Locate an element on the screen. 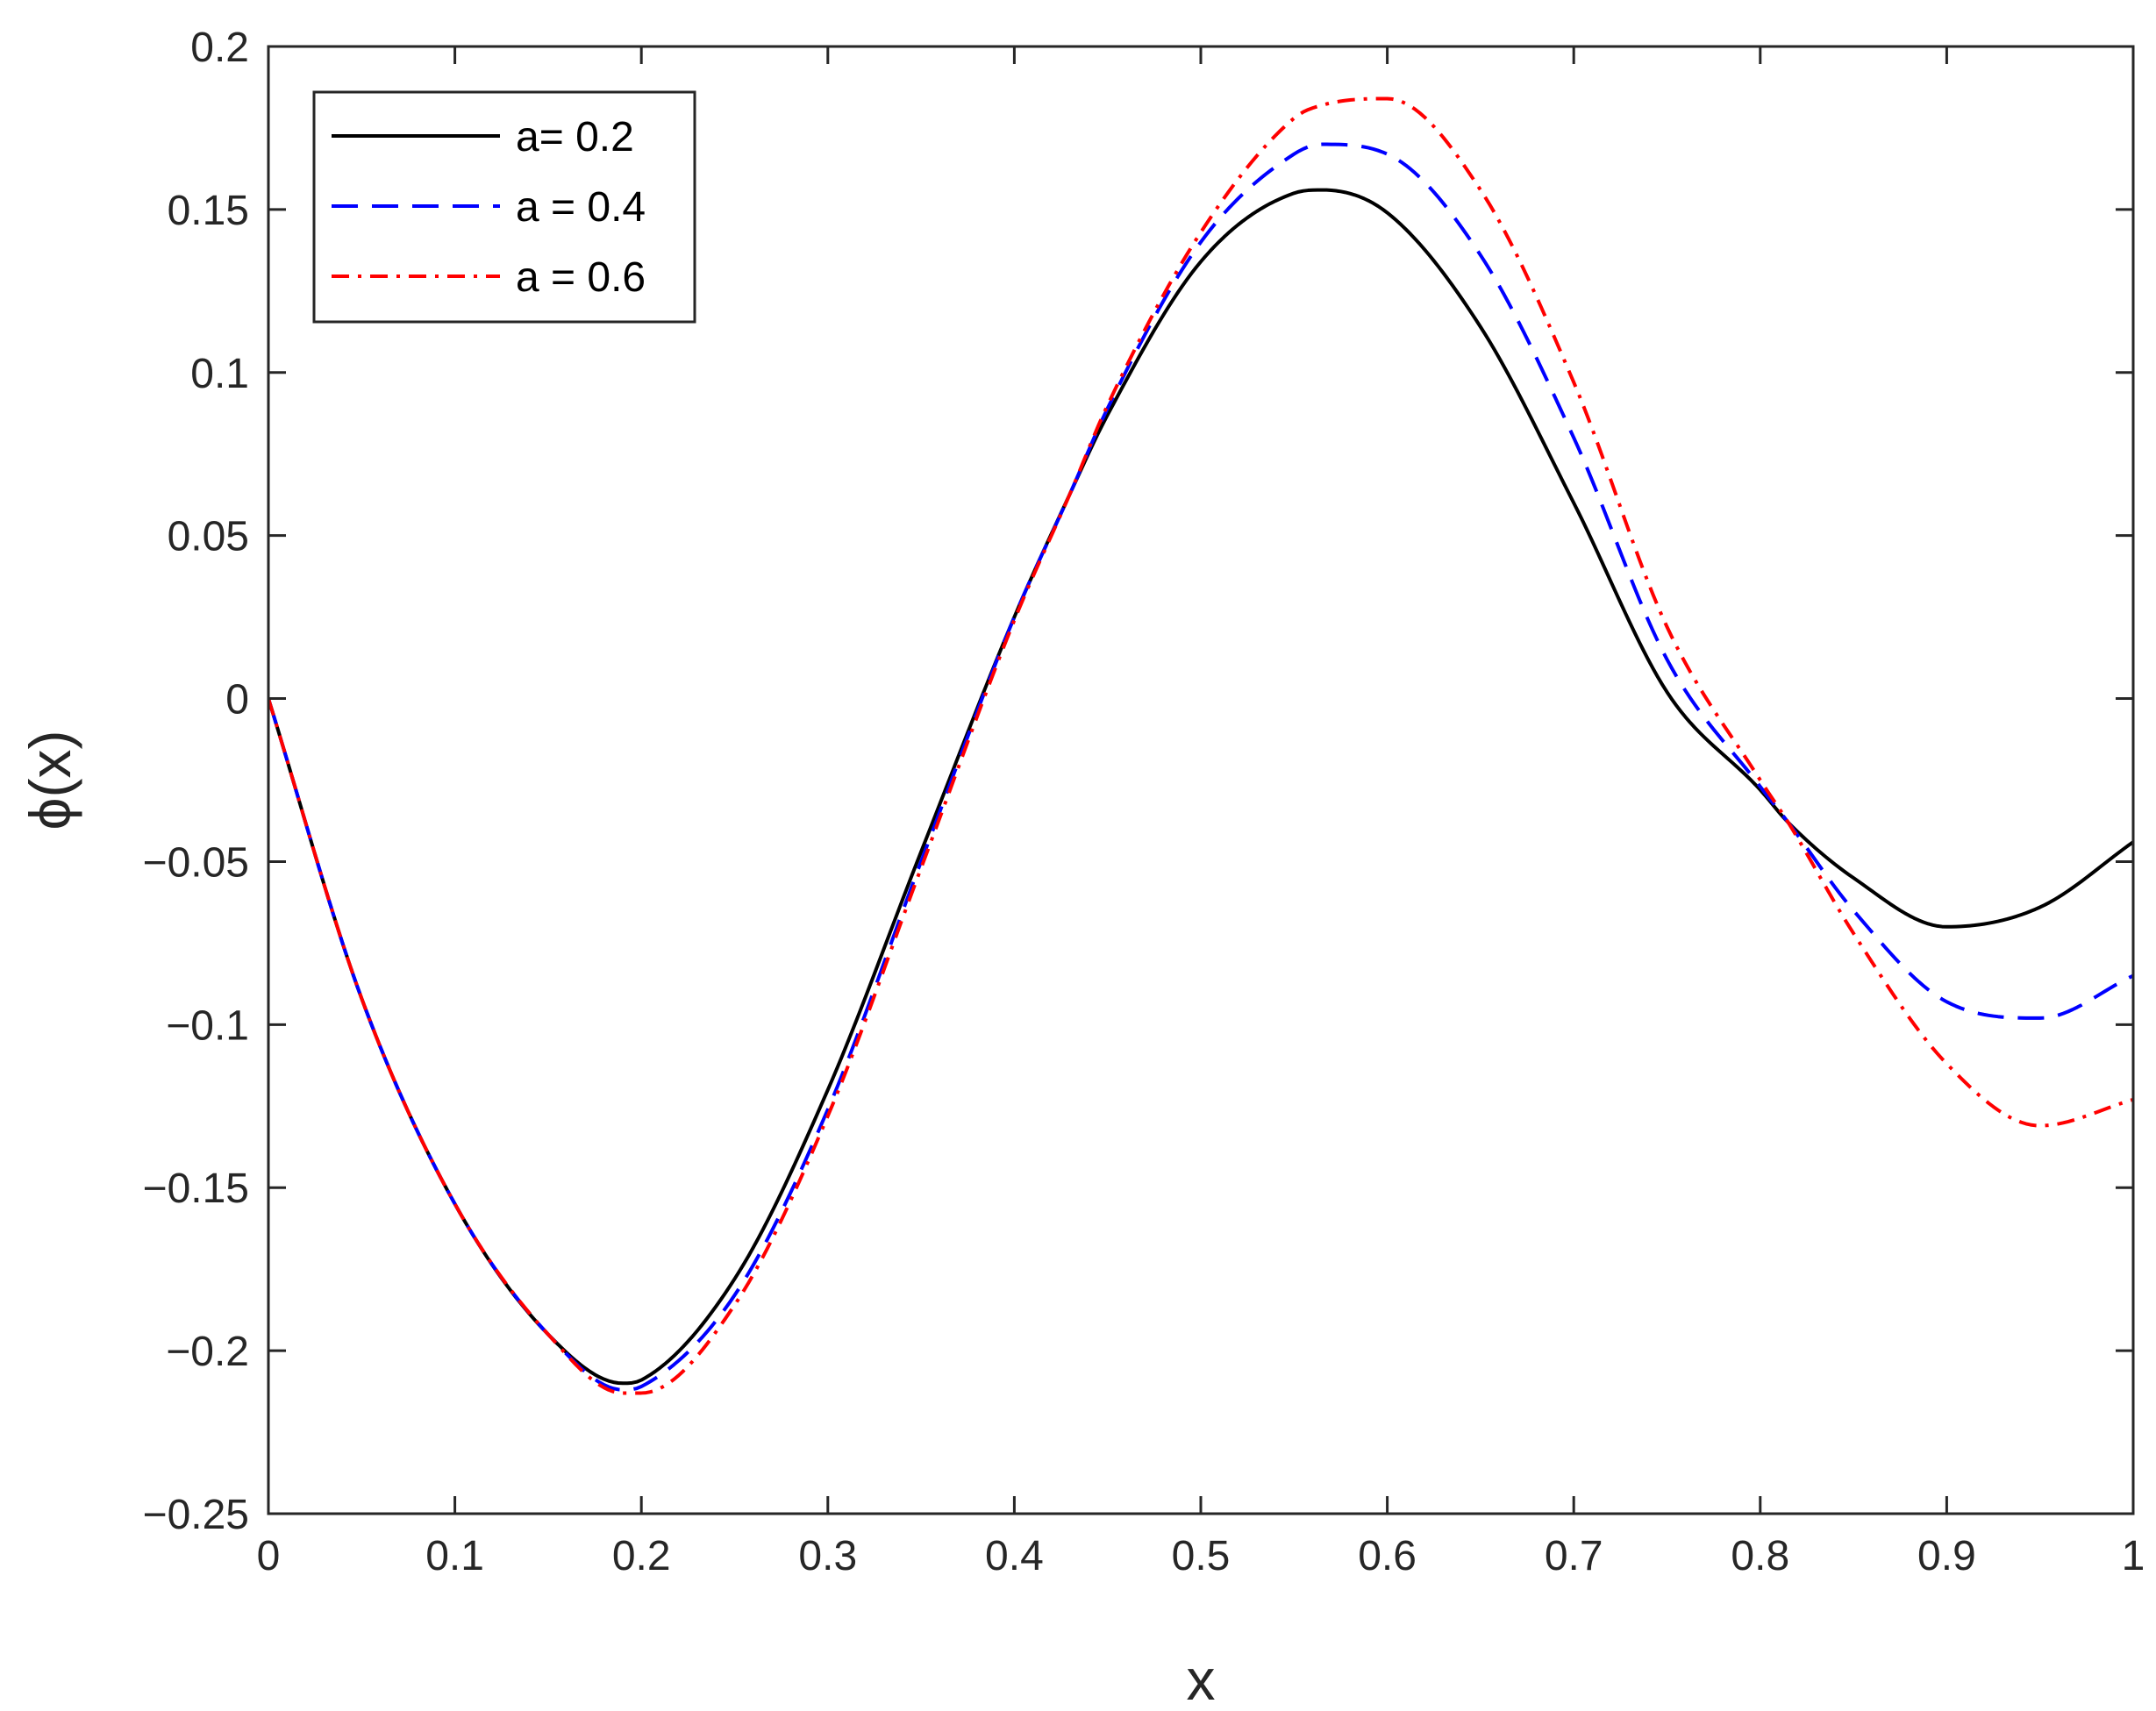 This screenshot has width=2156, height=1711. y-axis-title: ϕ(x) is located at coordinates (50, 781).